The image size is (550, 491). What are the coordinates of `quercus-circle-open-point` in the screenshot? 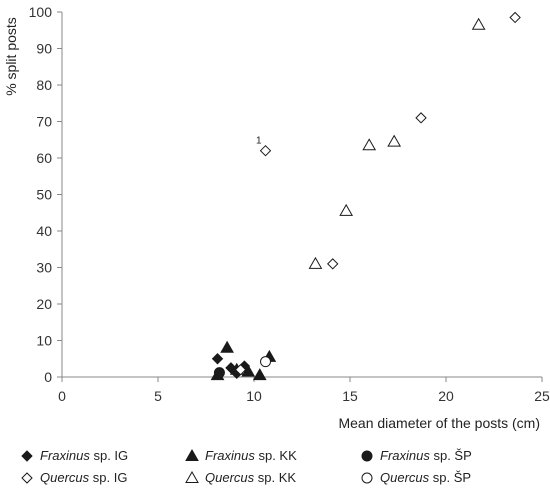 It's located at (266, 362).